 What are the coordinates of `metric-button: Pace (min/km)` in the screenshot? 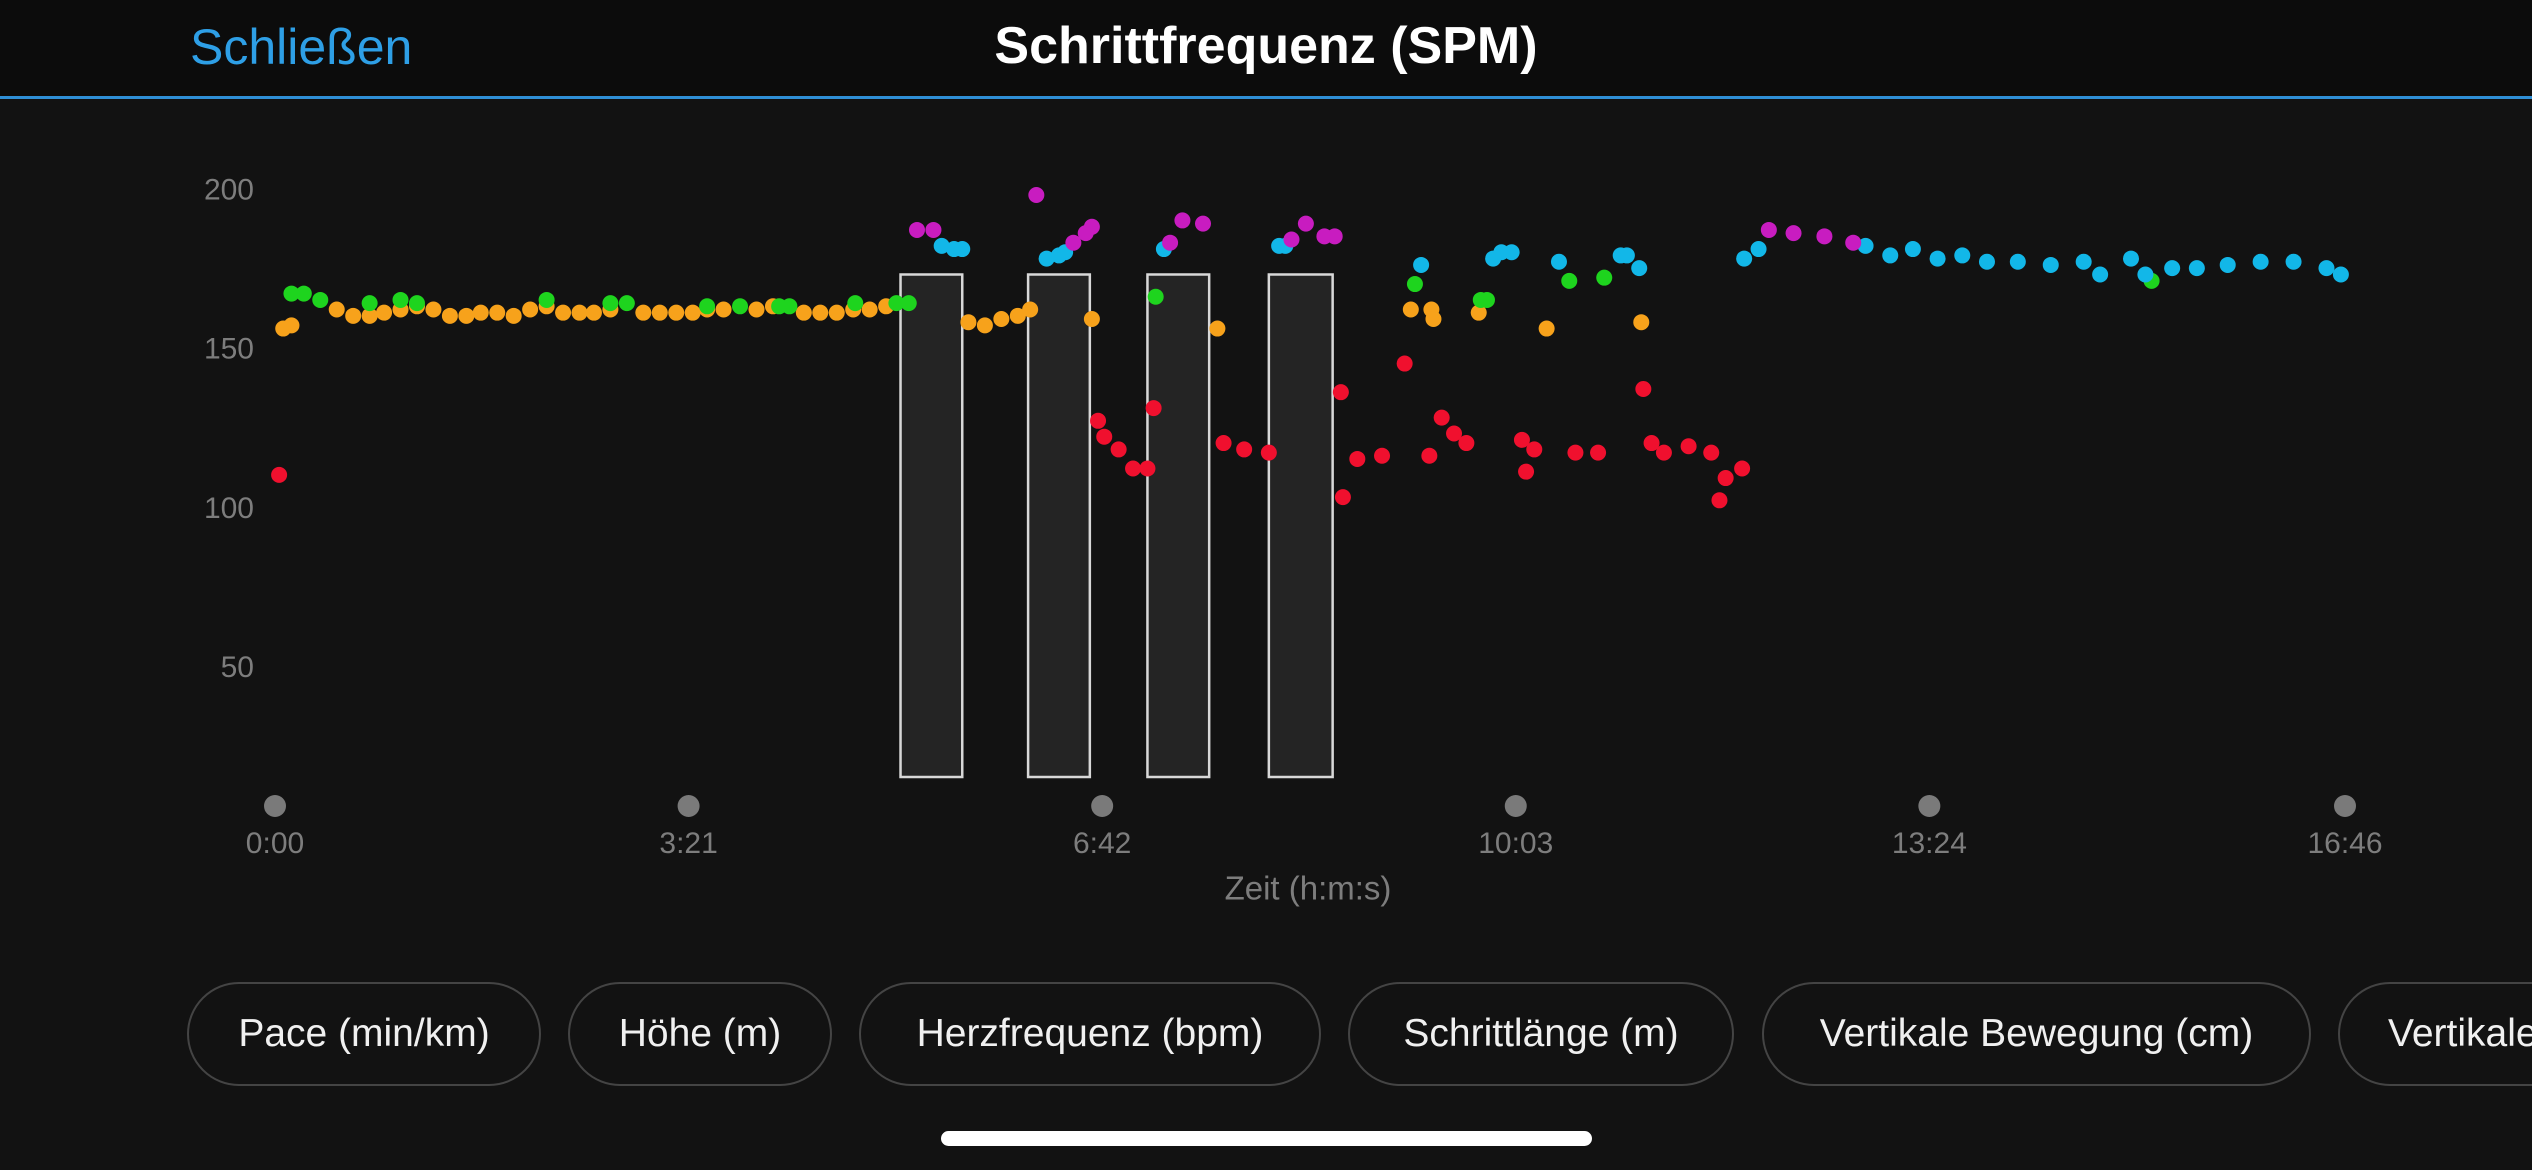 It's located at (364, 1034).